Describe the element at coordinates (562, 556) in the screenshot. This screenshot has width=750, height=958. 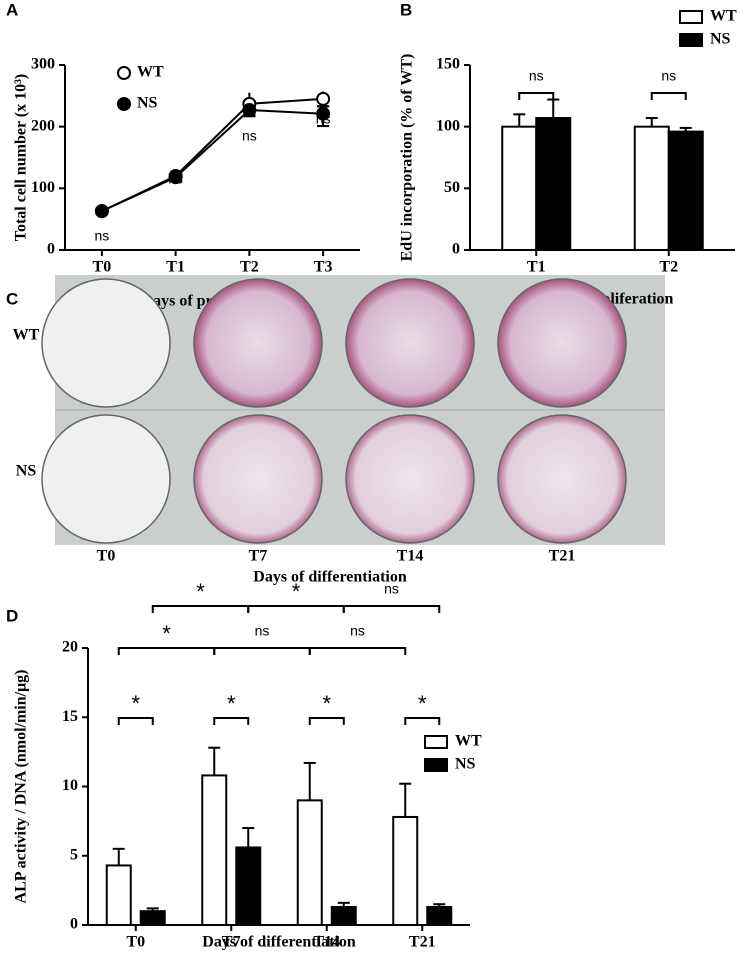
I see `column-label: T21` at that location.